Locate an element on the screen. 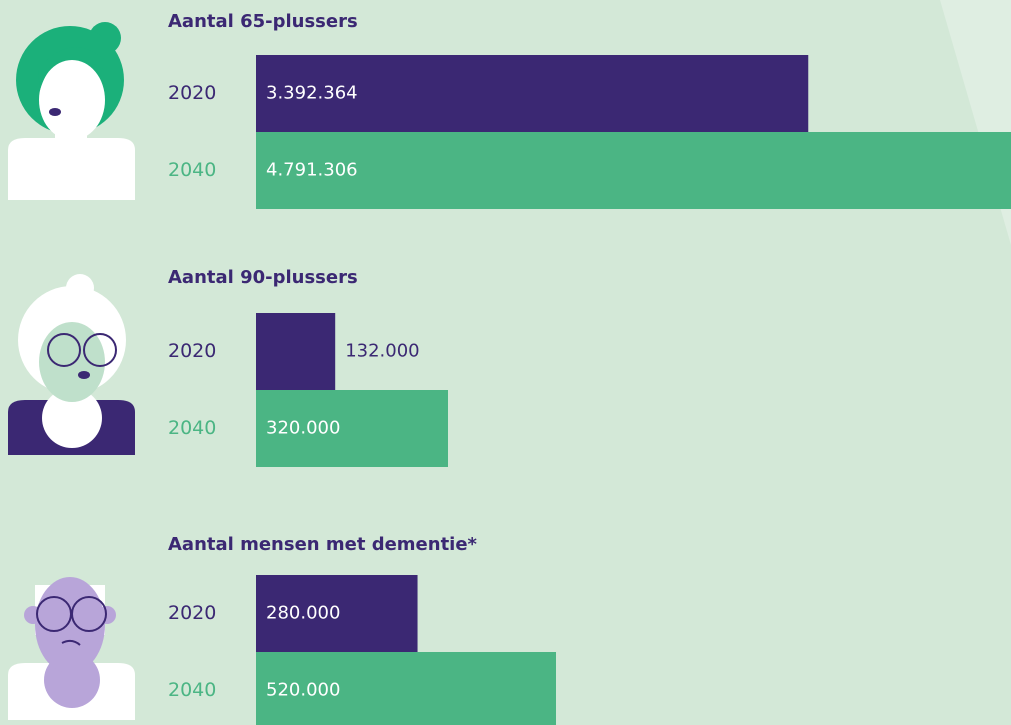 The height and width of the screenshot is (725, 1011). value-label: 280.000 is located at coordinates (303, 613).